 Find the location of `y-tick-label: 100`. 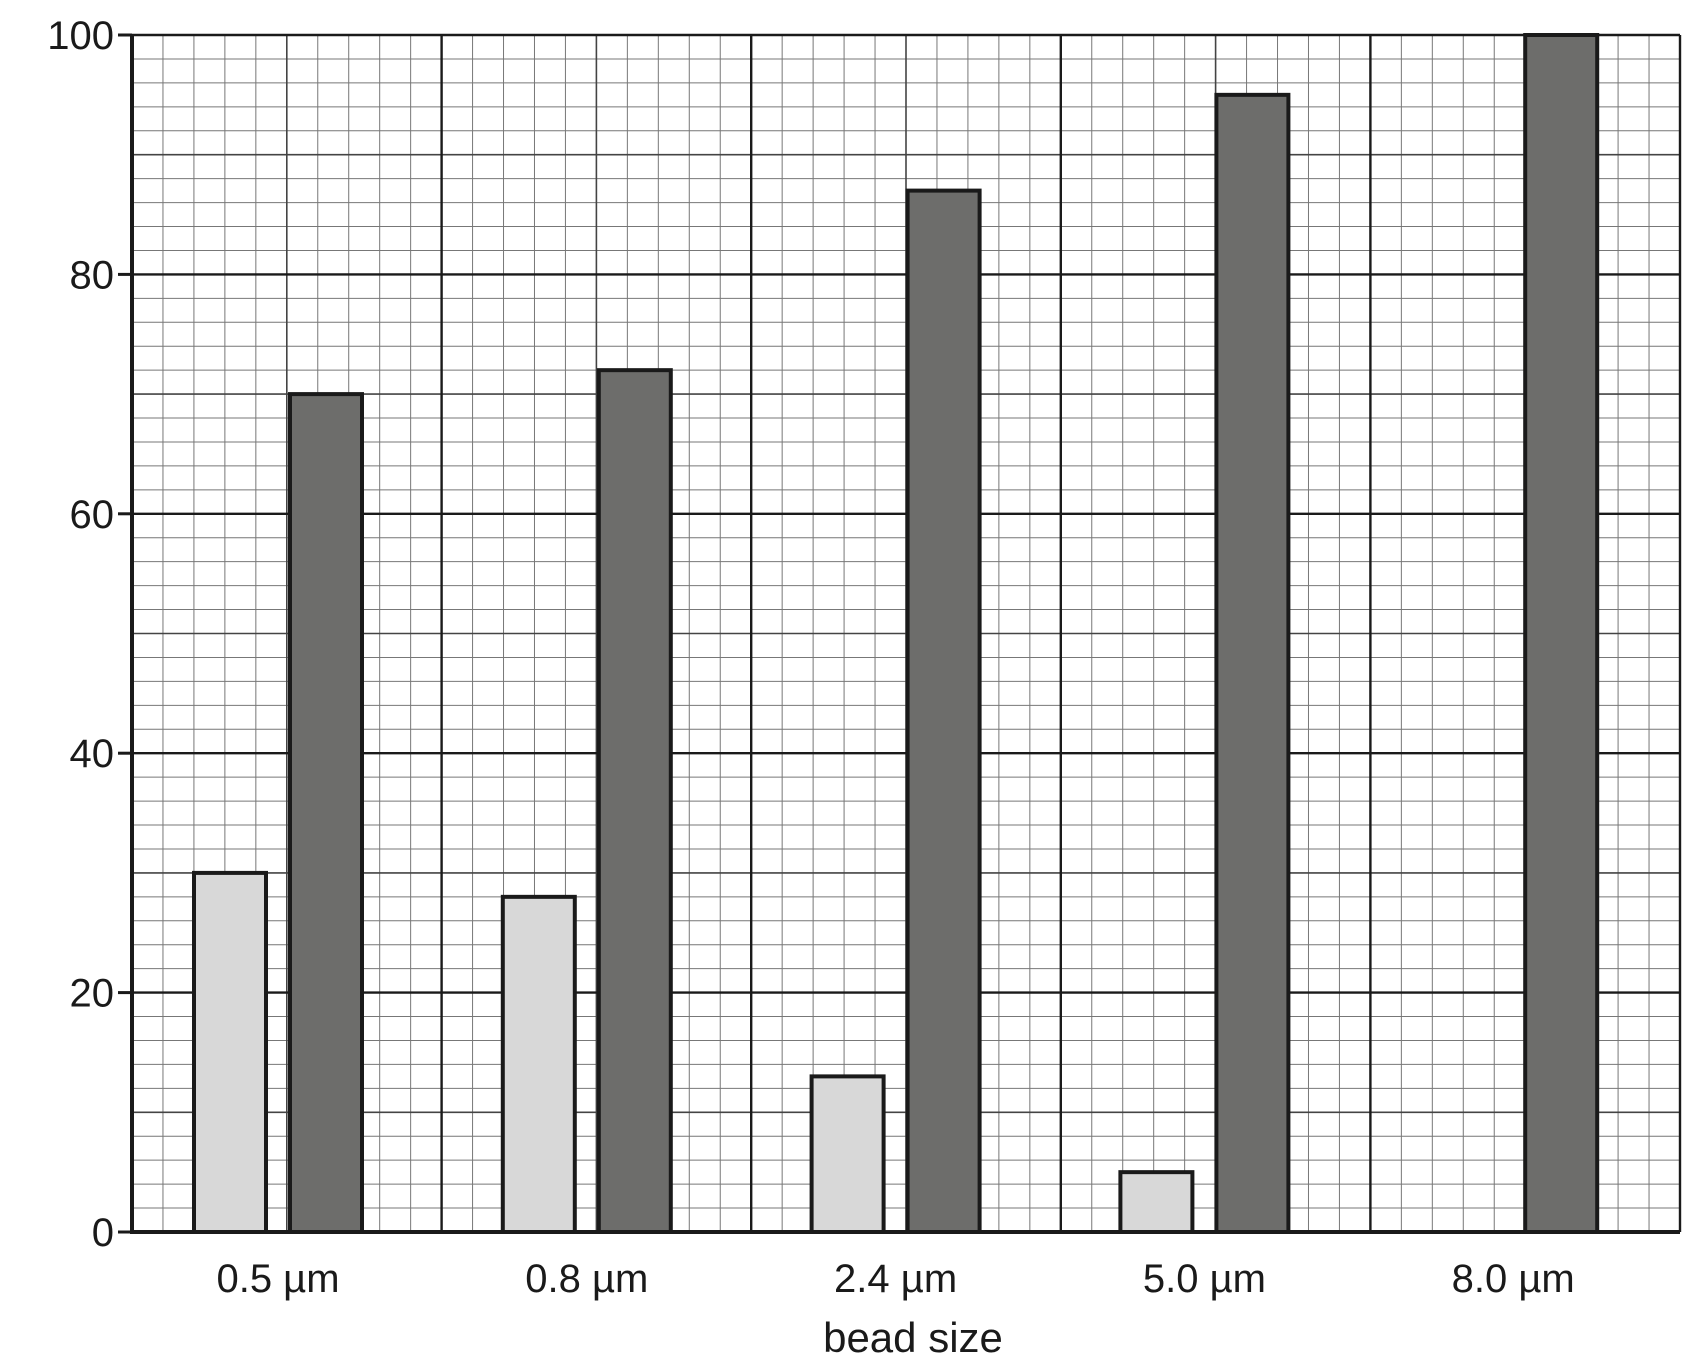

y-tick-label: 100 is located at coordinates (80, 36).